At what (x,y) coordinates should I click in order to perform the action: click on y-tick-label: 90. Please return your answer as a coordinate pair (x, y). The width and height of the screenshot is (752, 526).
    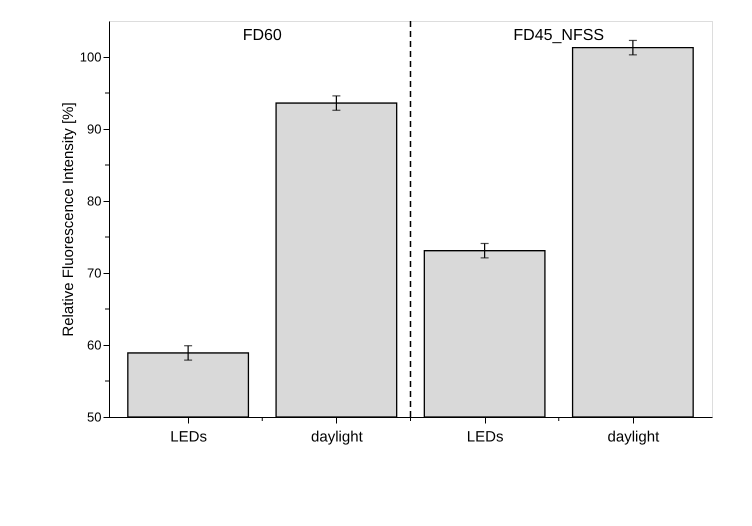
    Looking at the image, I should click on (94, 129).